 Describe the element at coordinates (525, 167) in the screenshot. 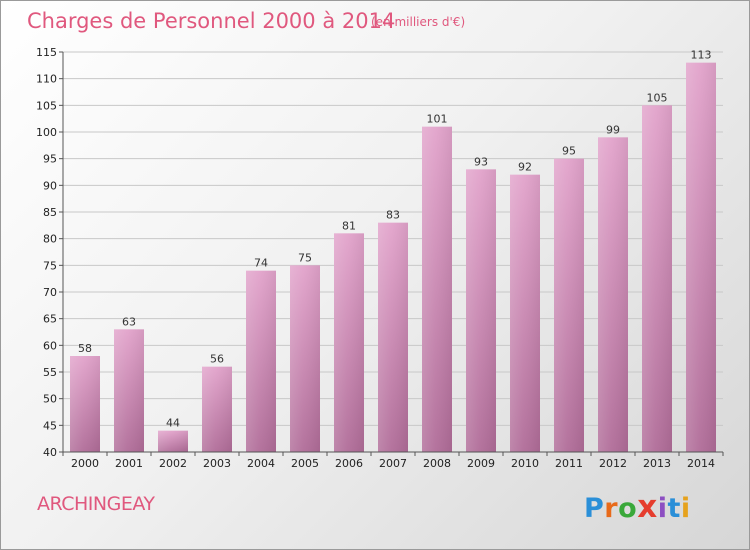

I see `data-label: 92` at that location.